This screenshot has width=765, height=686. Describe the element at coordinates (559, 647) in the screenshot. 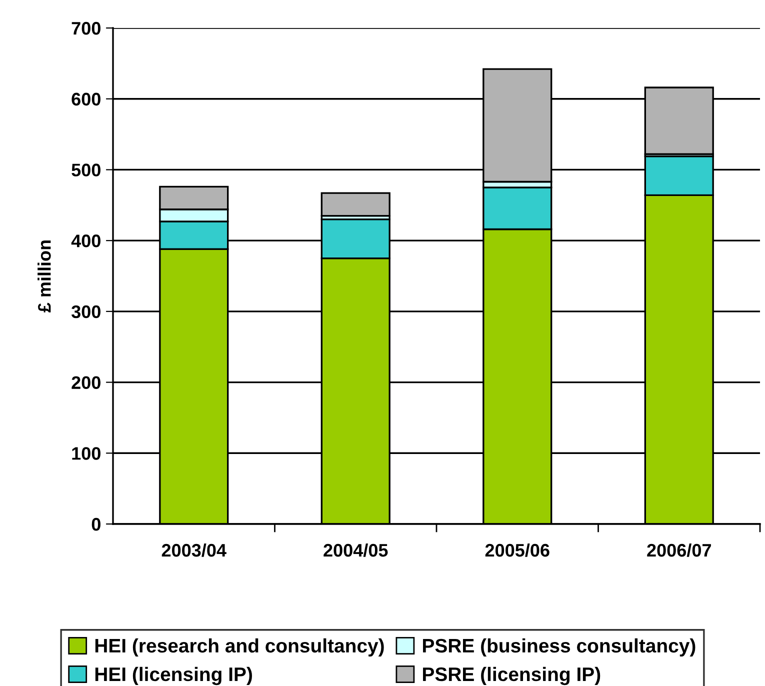

I see `legend-label: PSRE (business consultancy)` at that location.